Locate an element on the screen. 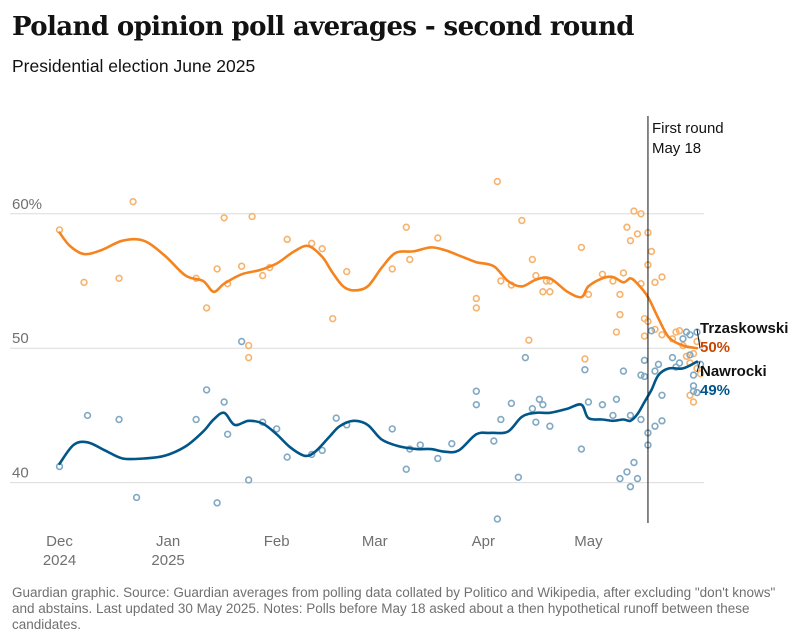 Image resolution: width=804 pixels, height=641 pixels. trzaskowski-leader-line is located at coordinates (698, 338).